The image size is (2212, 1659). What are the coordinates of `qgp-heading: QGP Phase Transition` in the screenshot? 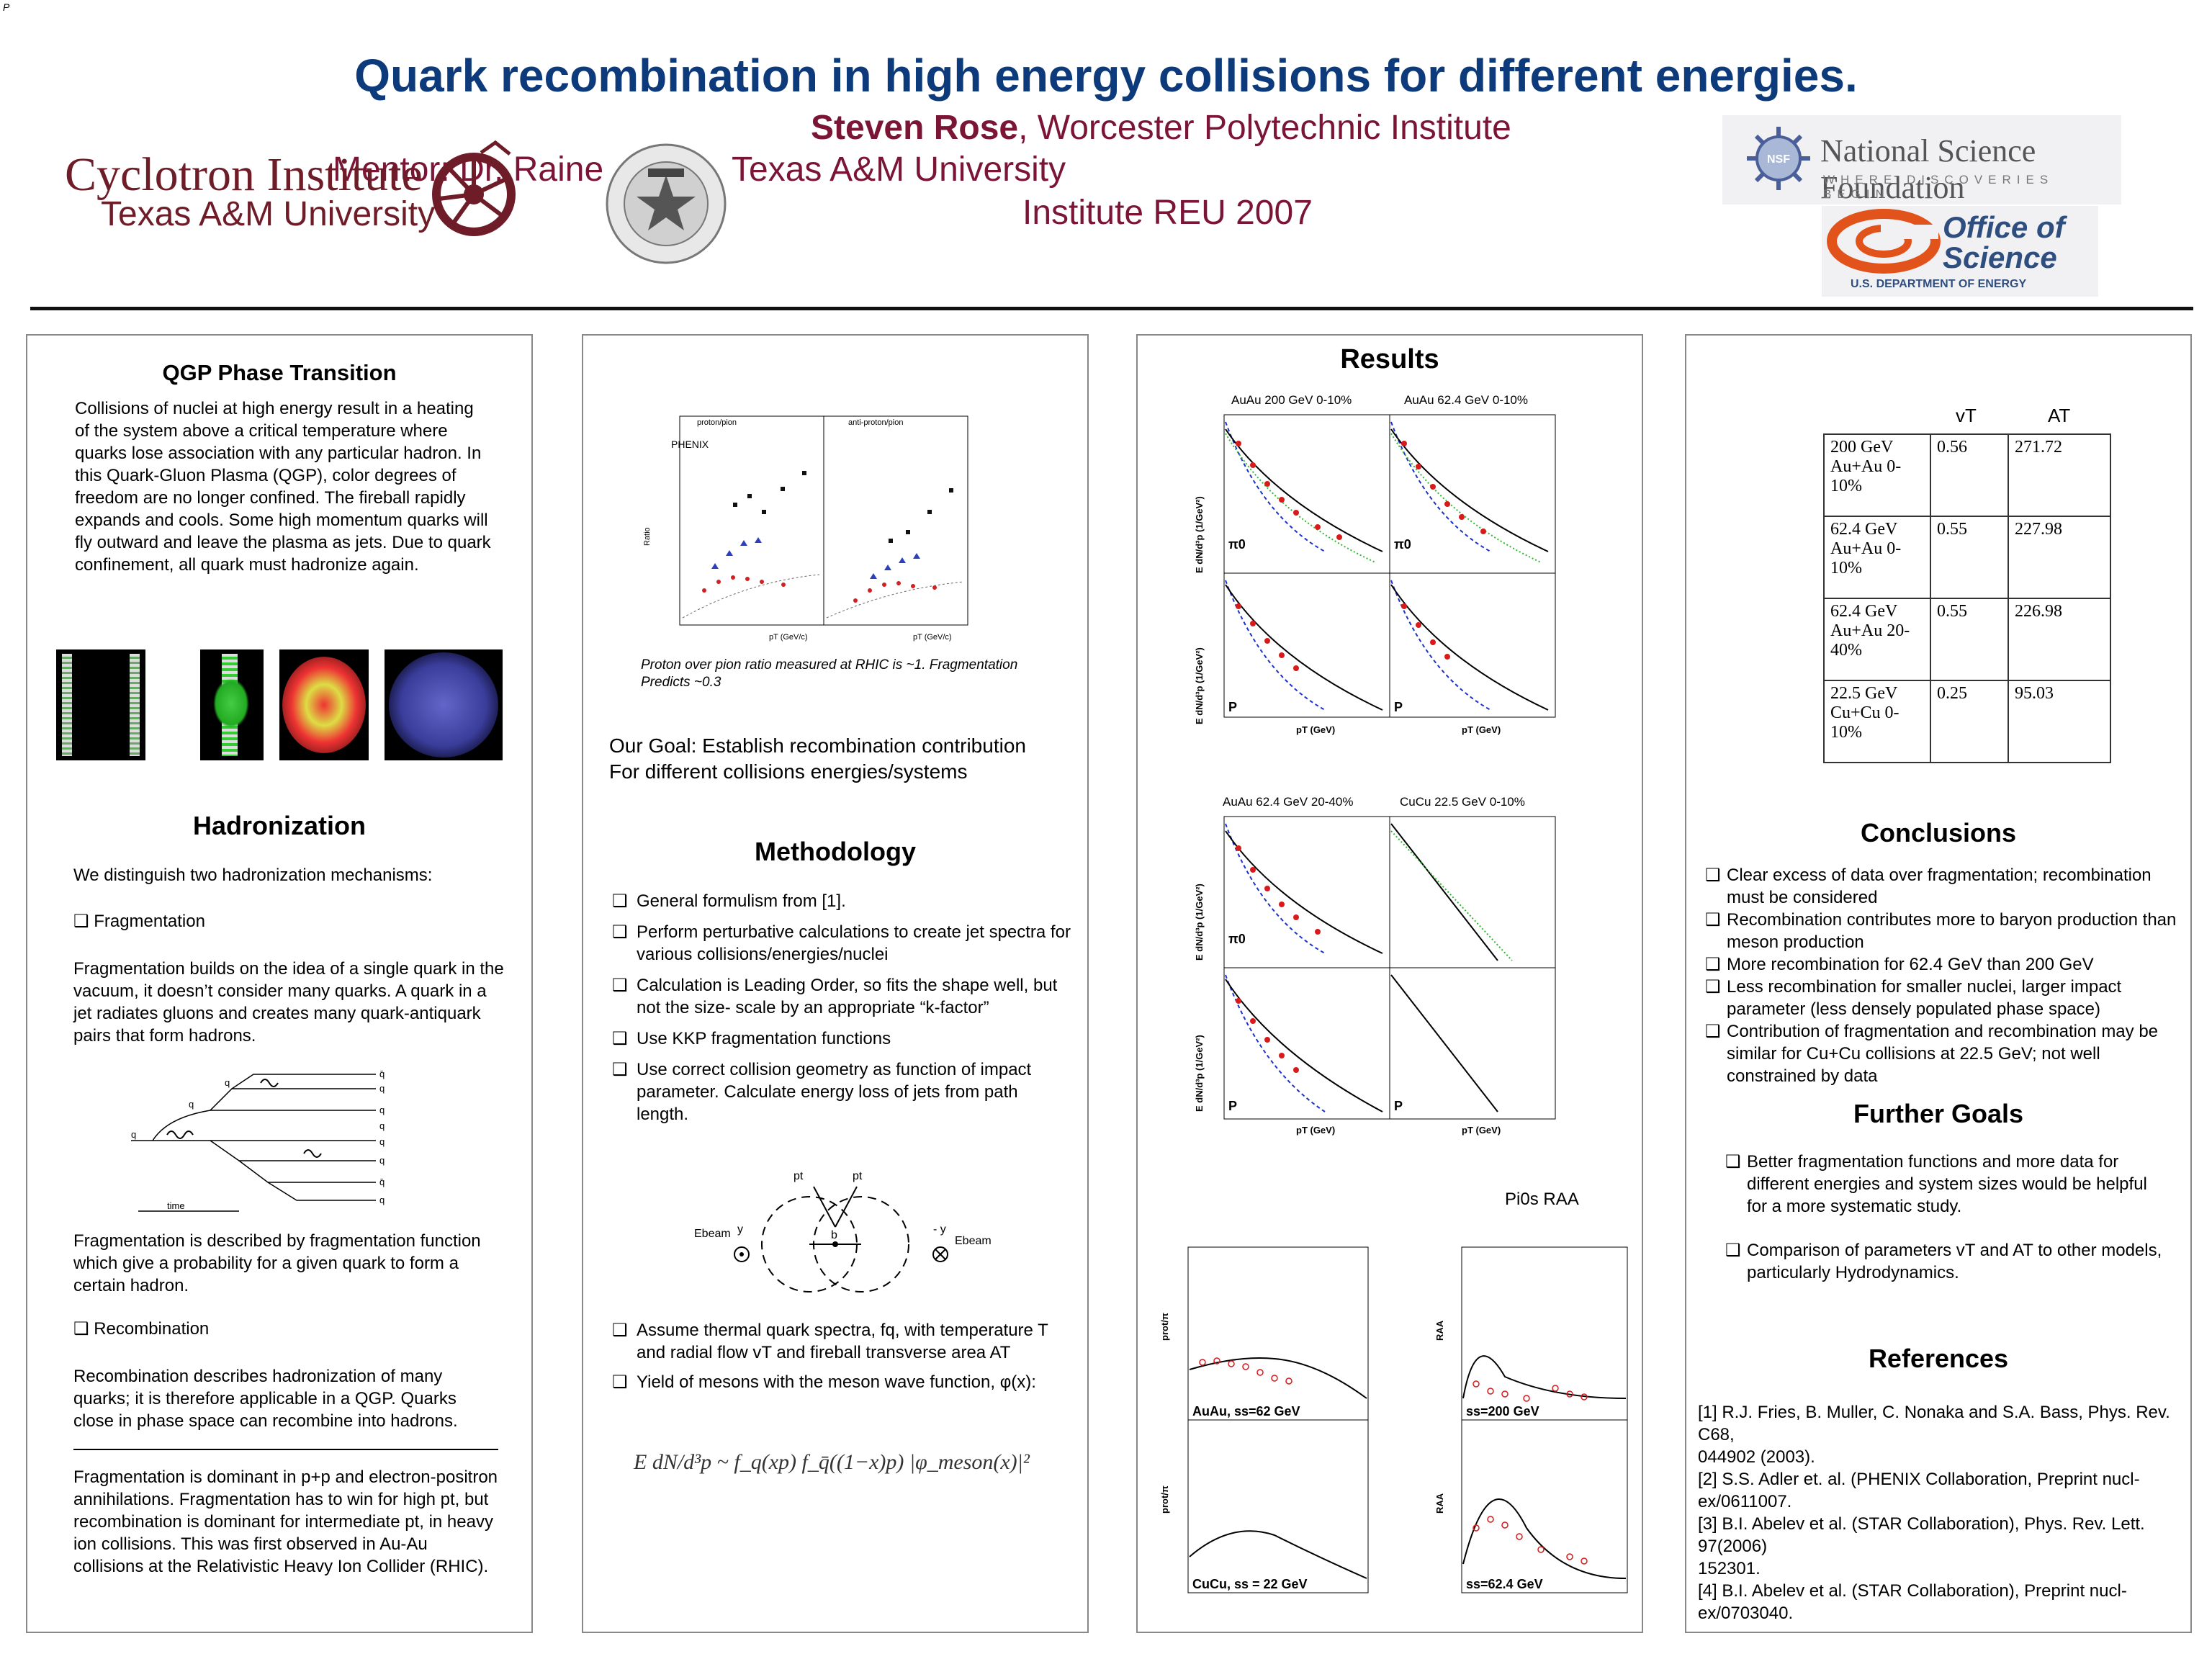 It's located at (279, 372).